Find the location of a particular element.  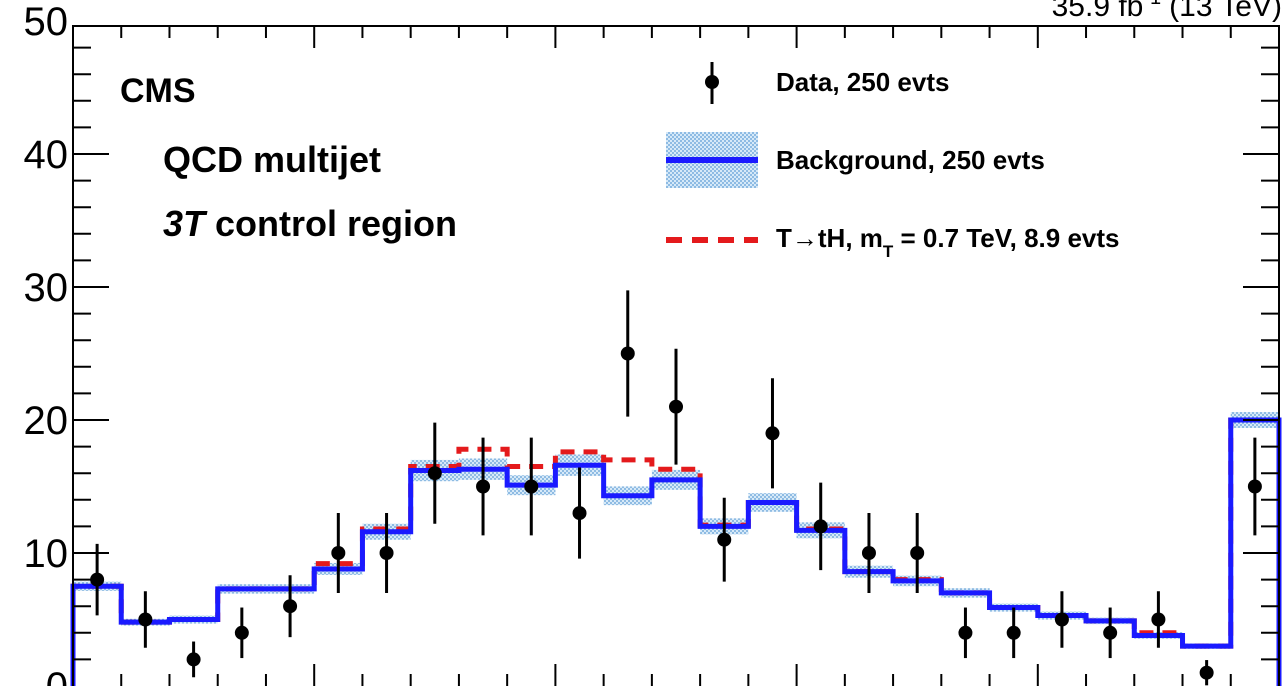

y-tick-label-40: 40 is located at coordinates (46, 155).